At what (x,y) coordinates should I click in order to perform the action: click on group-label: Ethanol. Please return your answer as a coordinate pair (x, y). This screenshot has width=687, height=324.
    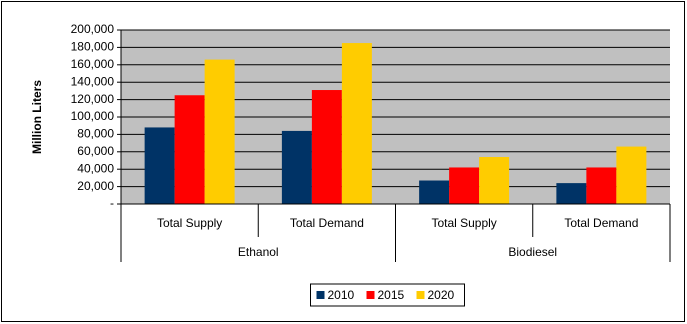
    Looking at the image, I should click on (258, 252).